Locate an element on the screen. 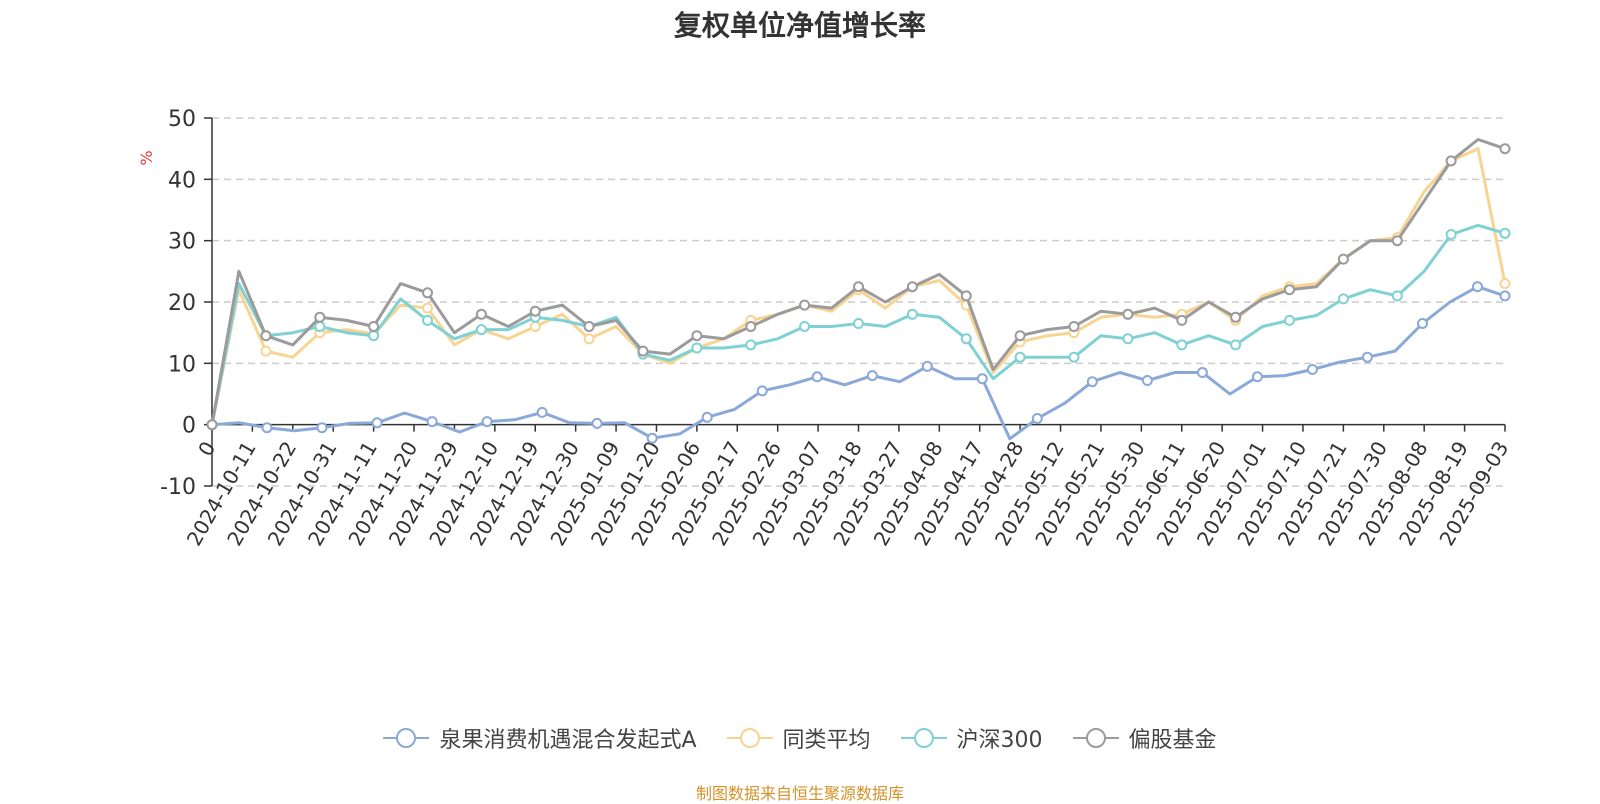  legend-item-equity-funds: 偏股基金 is located at coordinates (1144, 738).